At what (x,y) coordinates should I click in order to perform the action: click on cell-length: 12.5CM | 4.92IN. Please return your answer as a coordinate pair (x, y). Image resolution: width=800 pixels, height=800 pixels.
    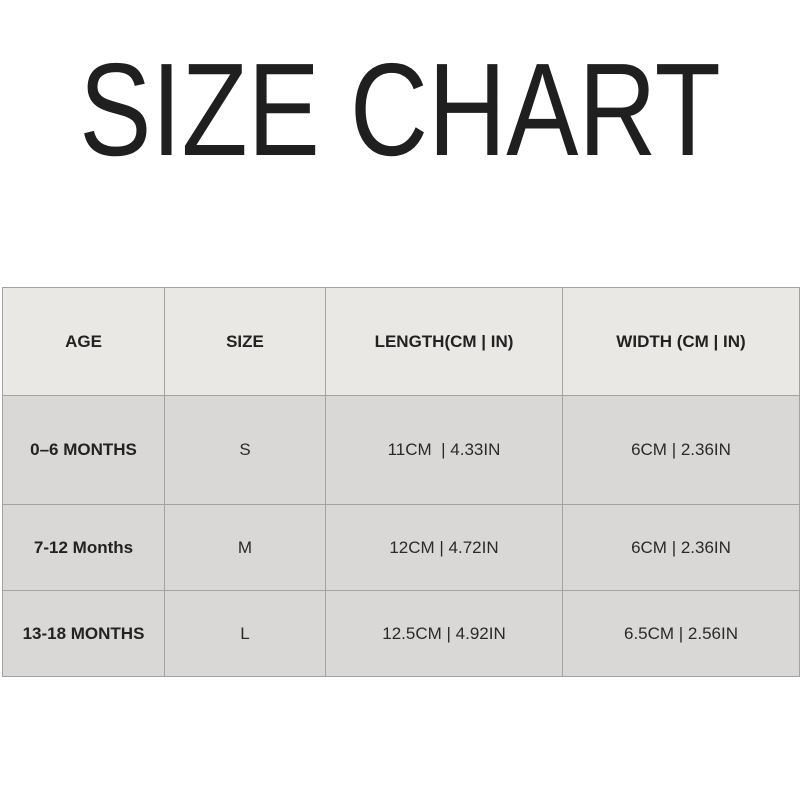
    Looking at the image, I should click on (444, 633).